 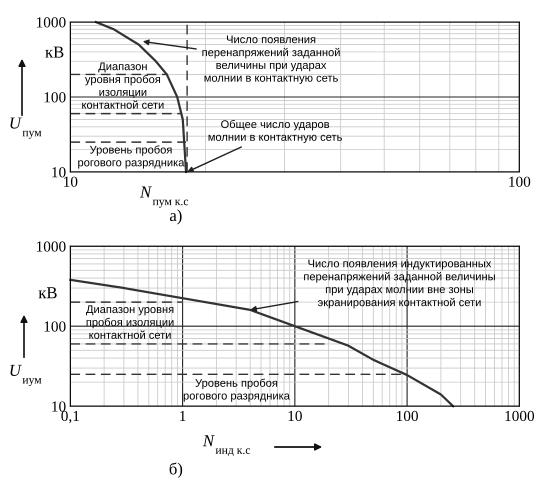 What do you see at coordinates (519, 416) in the screenshot?
I see `x-tick-label: 1000` at bounding box center [519, 416].